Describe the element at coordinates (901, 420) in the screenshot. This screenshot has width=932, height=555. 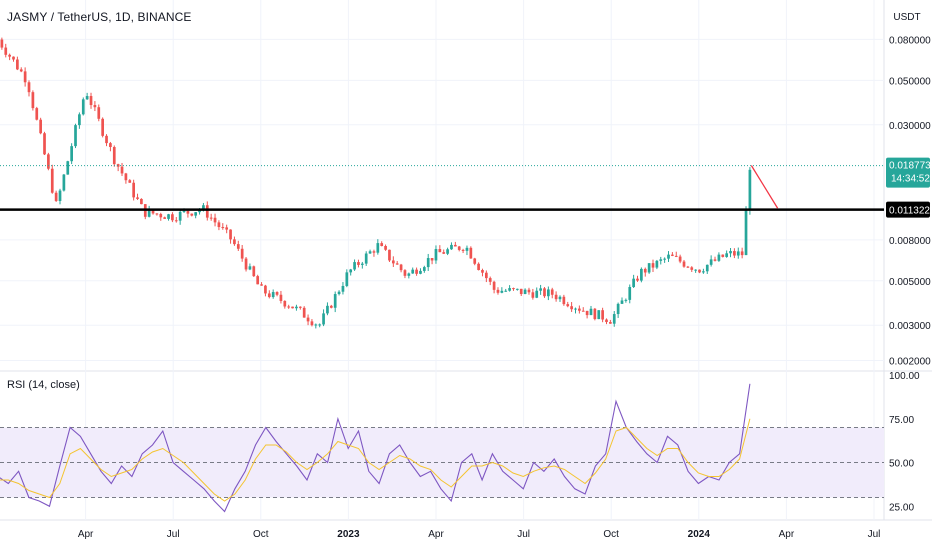
I see `rsi-tick-label: 75.00` at that location.